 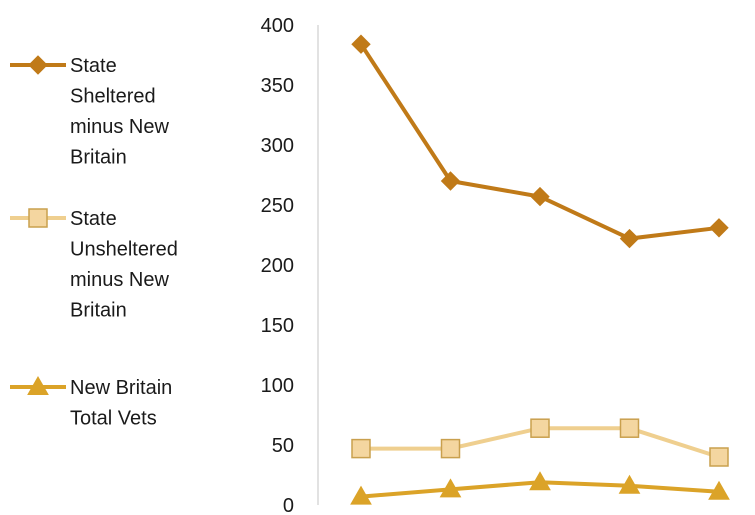 What do you see at coordinates (277, 146) in the screenshot?
I see `y-tick-label: 300` at bounding box center [277, 146].